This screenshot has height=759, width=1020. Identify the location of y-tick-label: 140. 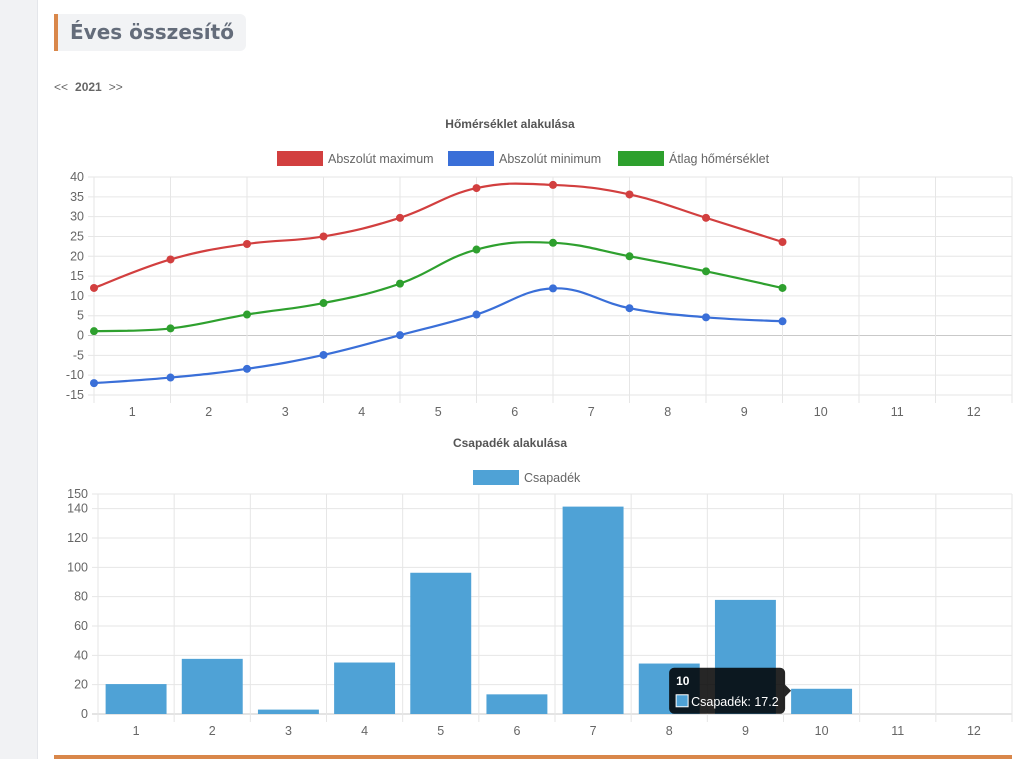
(77, 509).